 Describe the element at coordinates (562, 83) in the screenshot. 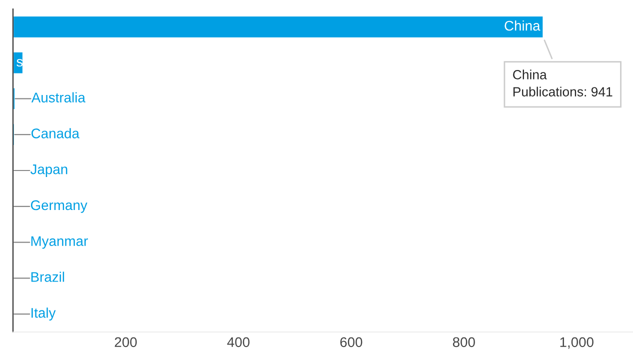

I see `annotation: China Publications: 941` at that location.